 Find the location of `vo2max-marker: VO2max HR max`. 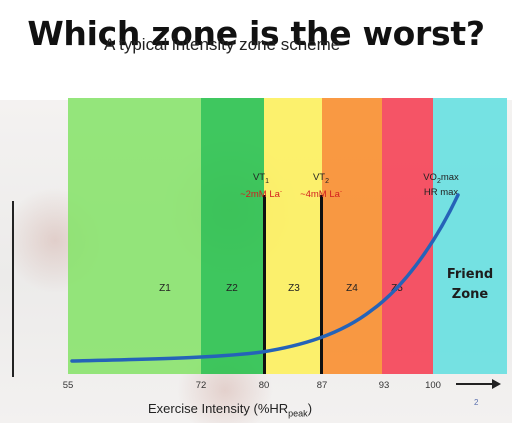

vo2max-marker: VO2max HR max is located at coordinates (441, 185).